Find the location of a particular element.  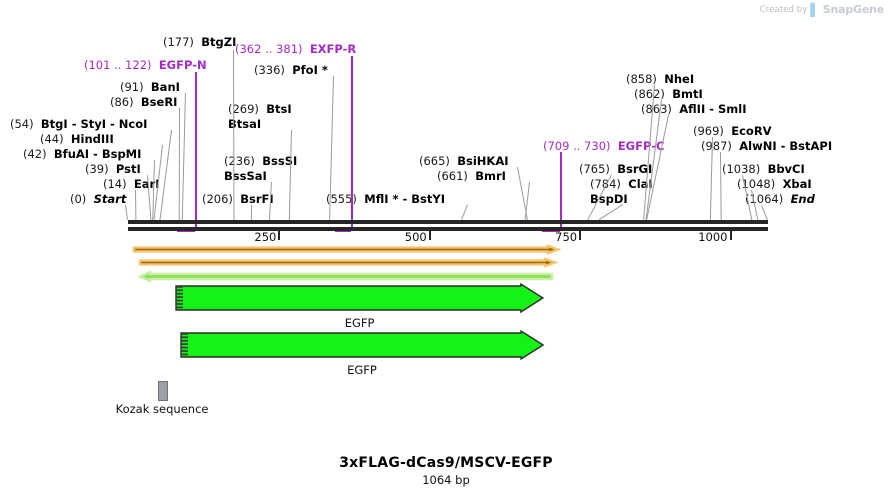

site-position: (1038) is located at coordinates (741, 169).